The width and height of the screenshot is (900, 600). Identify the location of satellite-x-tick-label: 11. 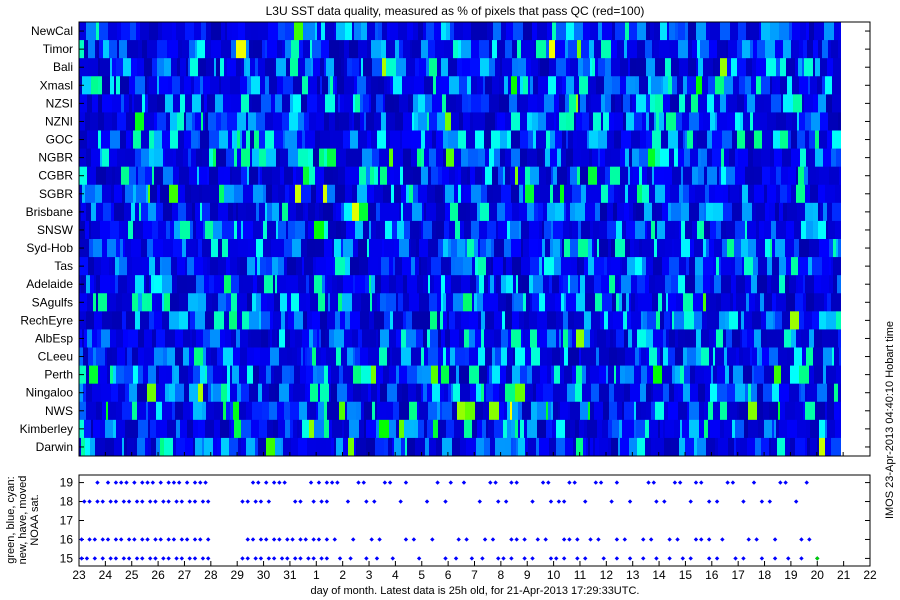
(580, 575).